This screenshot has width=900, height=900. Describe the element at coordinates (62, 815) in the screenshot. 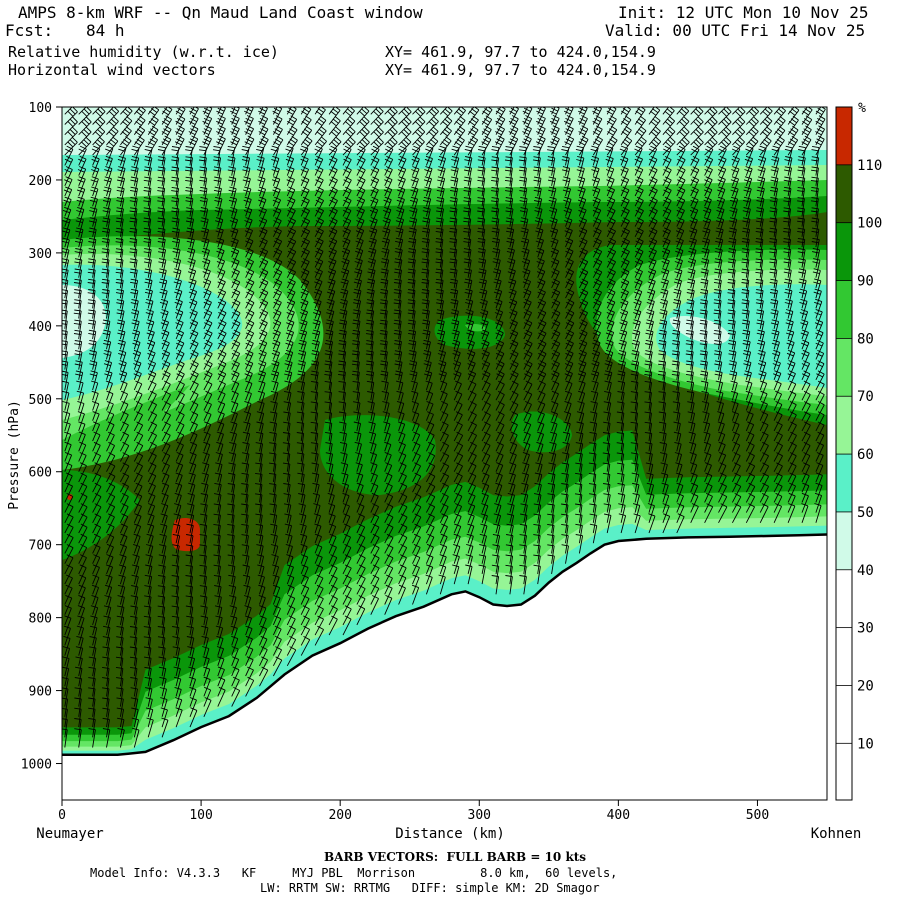

I see `x-tick-label-0: 0` at that location.